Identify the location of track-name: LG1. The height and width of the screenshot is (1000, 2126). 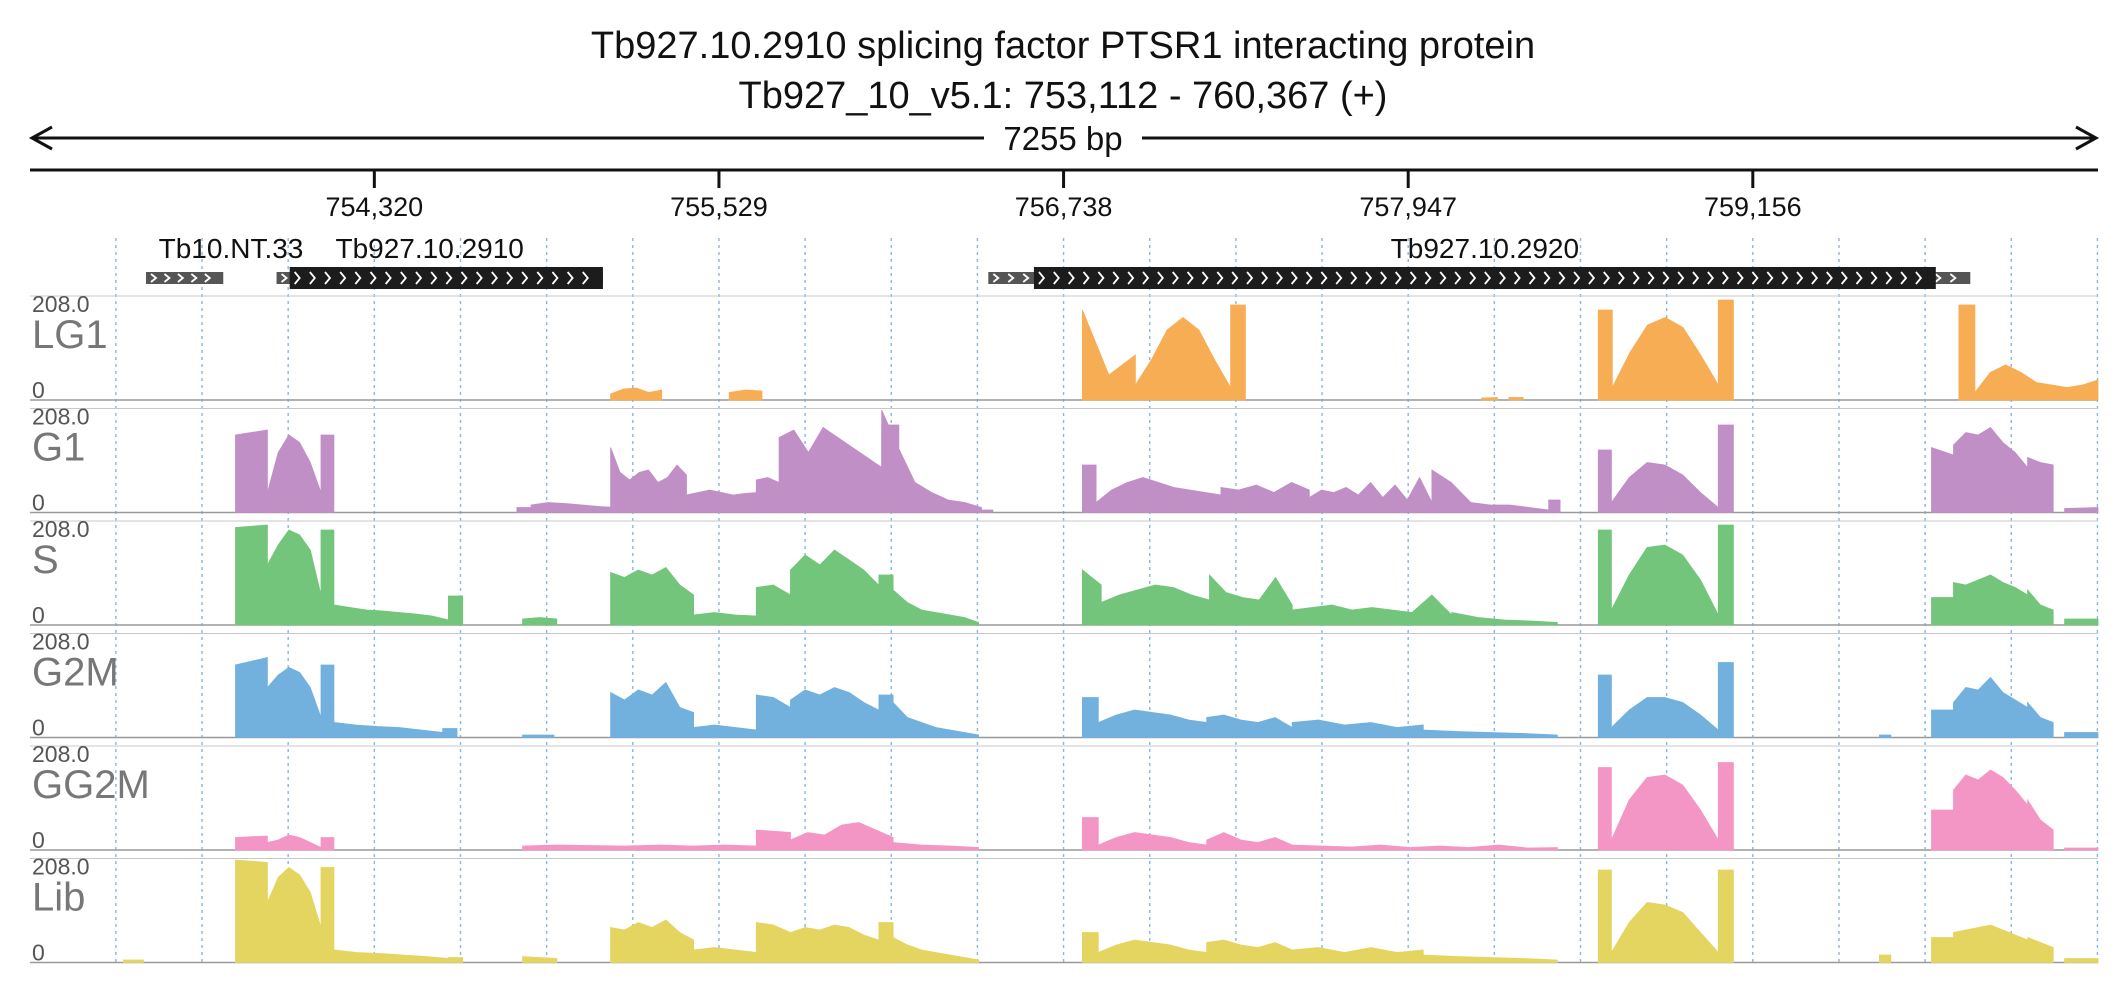
(70, 335).